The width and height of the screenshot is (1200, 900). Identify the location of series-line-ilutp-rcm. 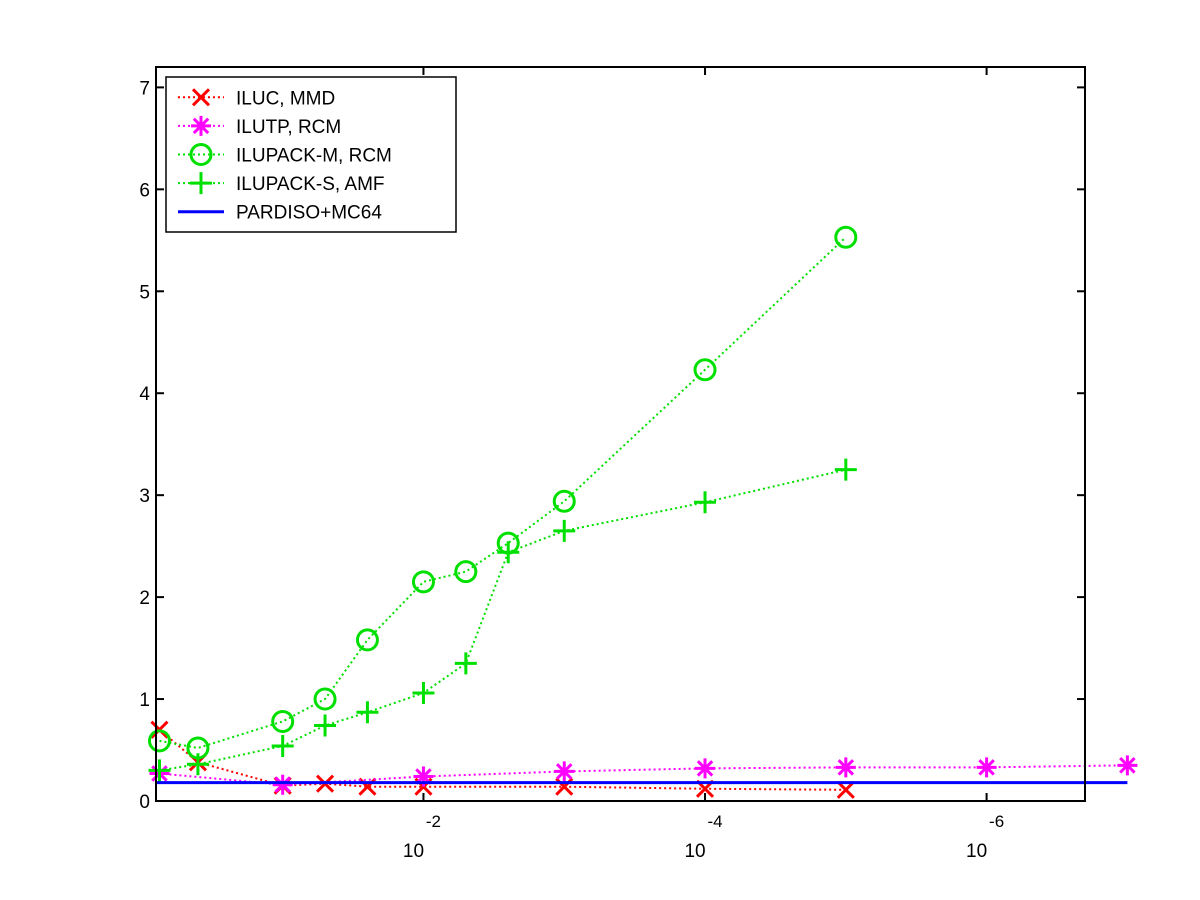
(643, 775).